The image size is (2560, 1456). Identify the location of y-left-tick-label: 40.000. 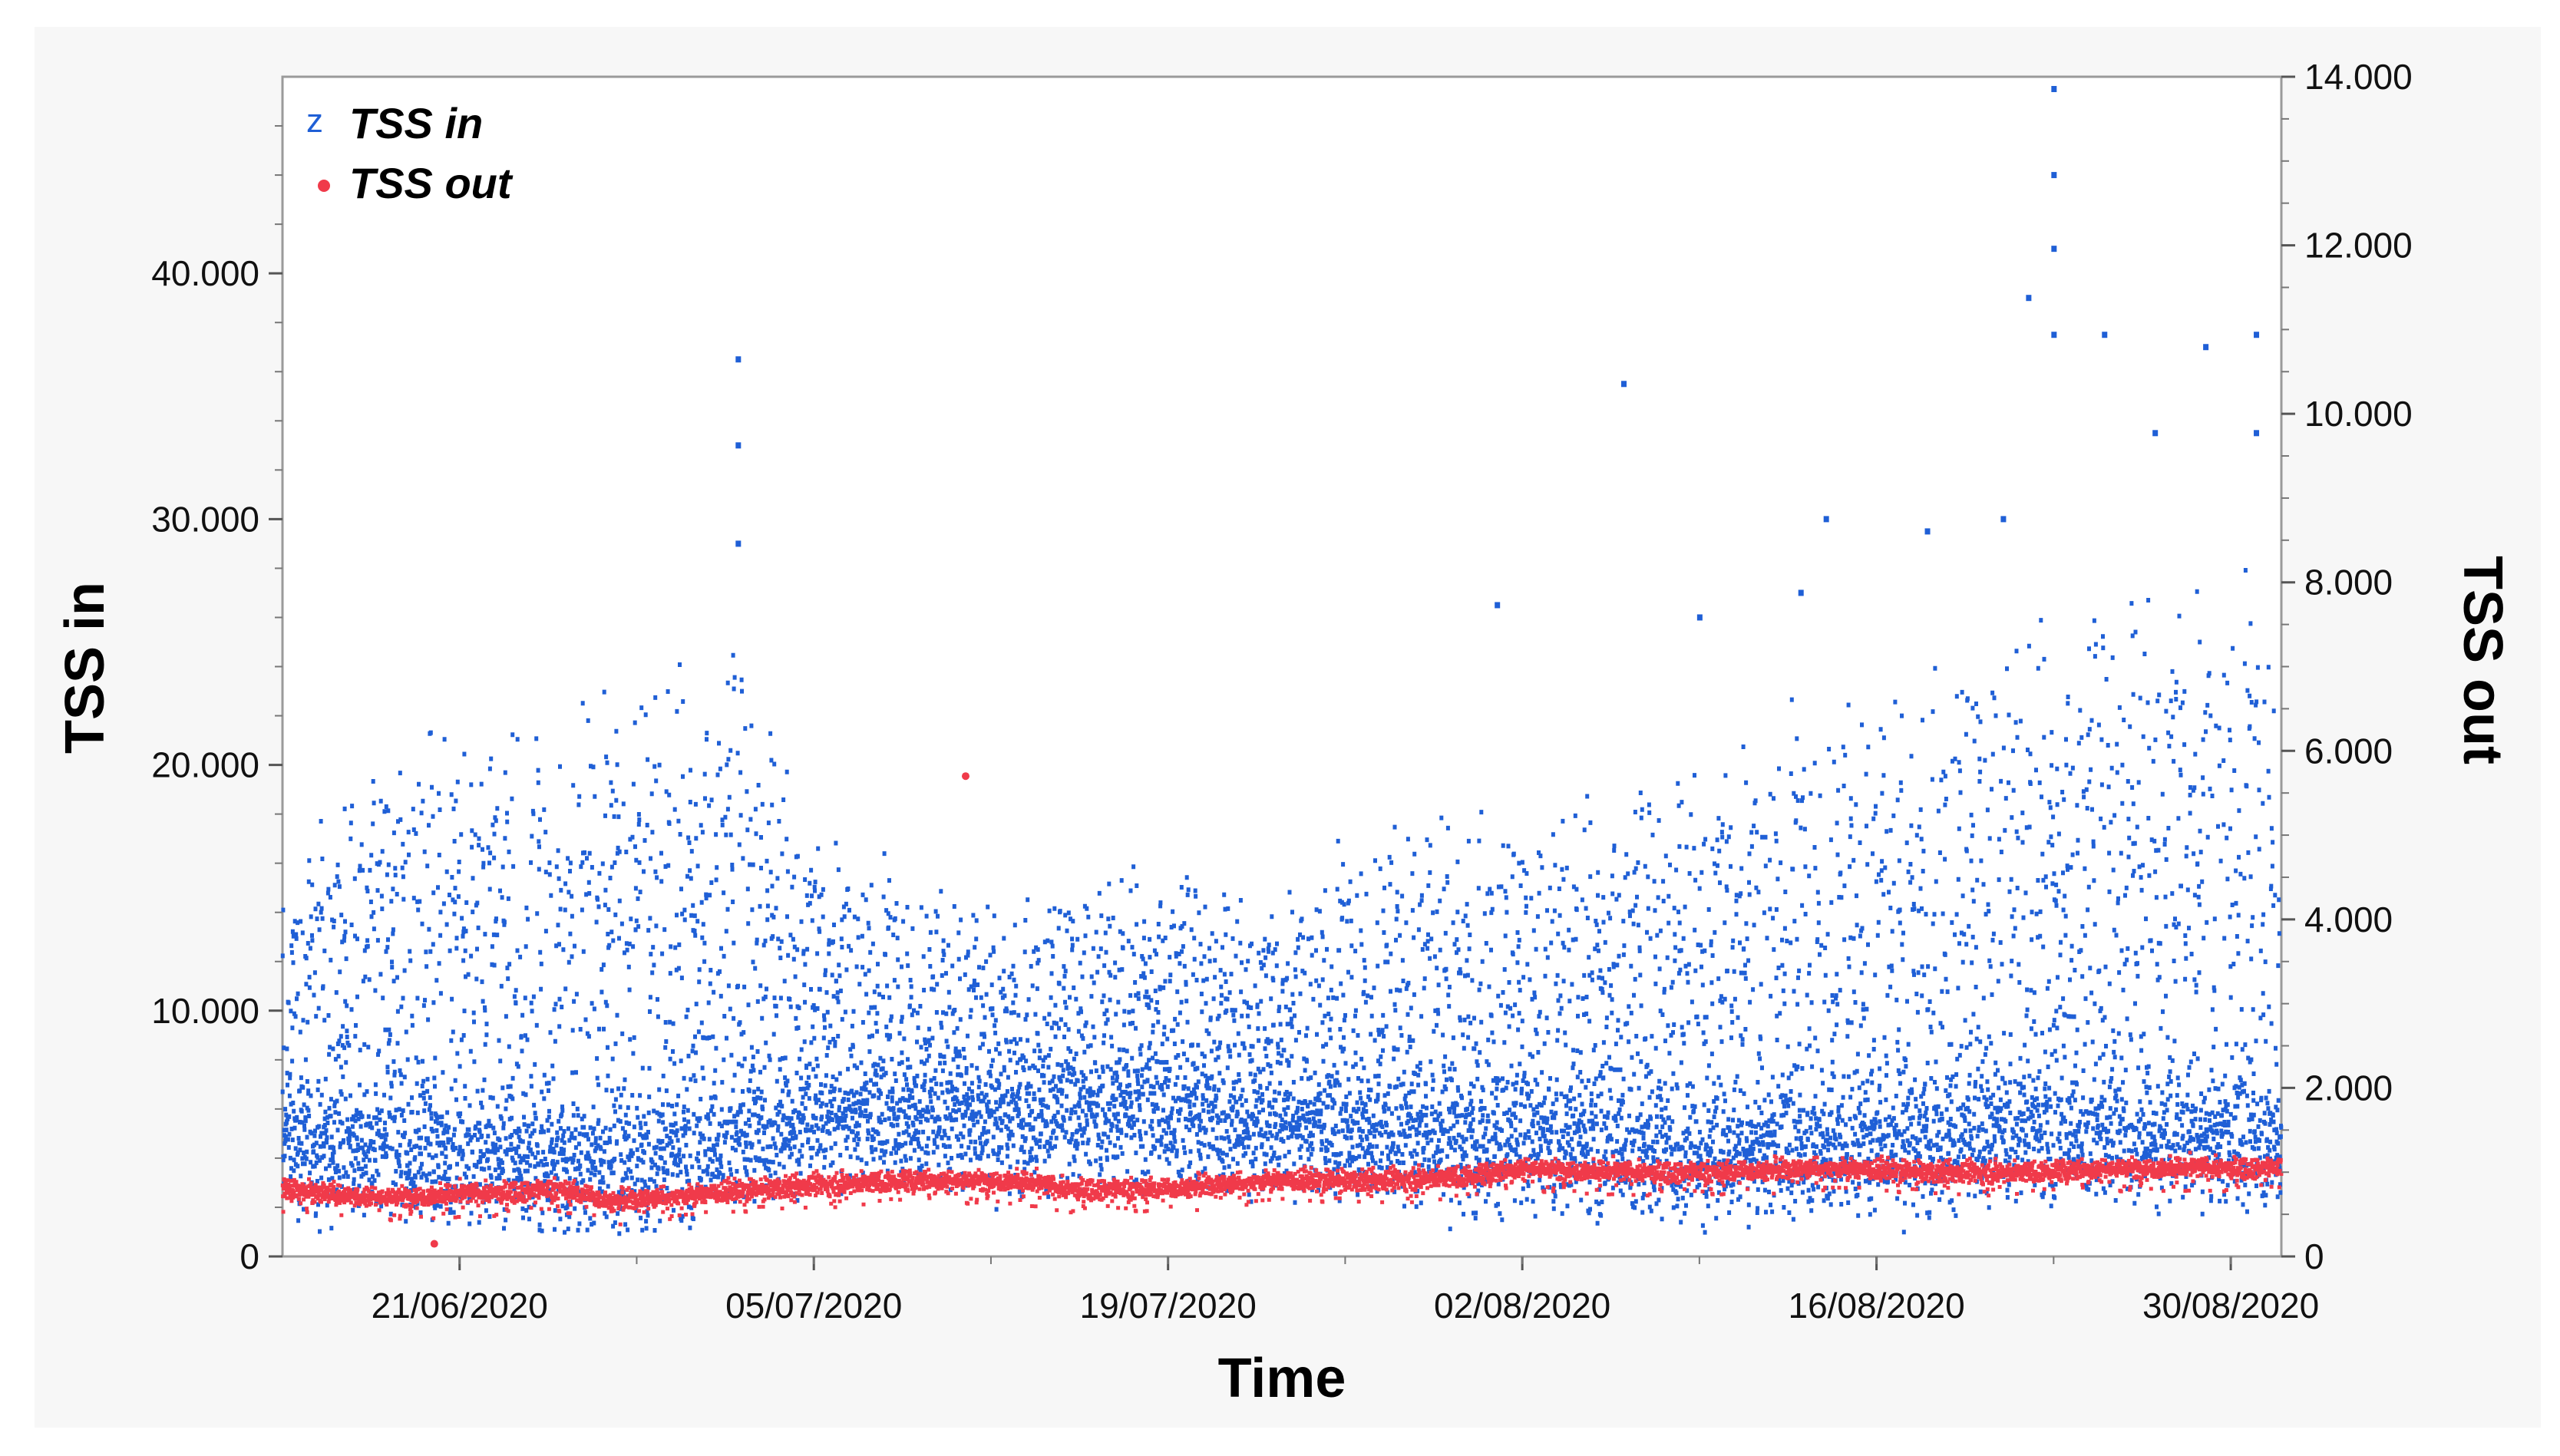
(205, 273).